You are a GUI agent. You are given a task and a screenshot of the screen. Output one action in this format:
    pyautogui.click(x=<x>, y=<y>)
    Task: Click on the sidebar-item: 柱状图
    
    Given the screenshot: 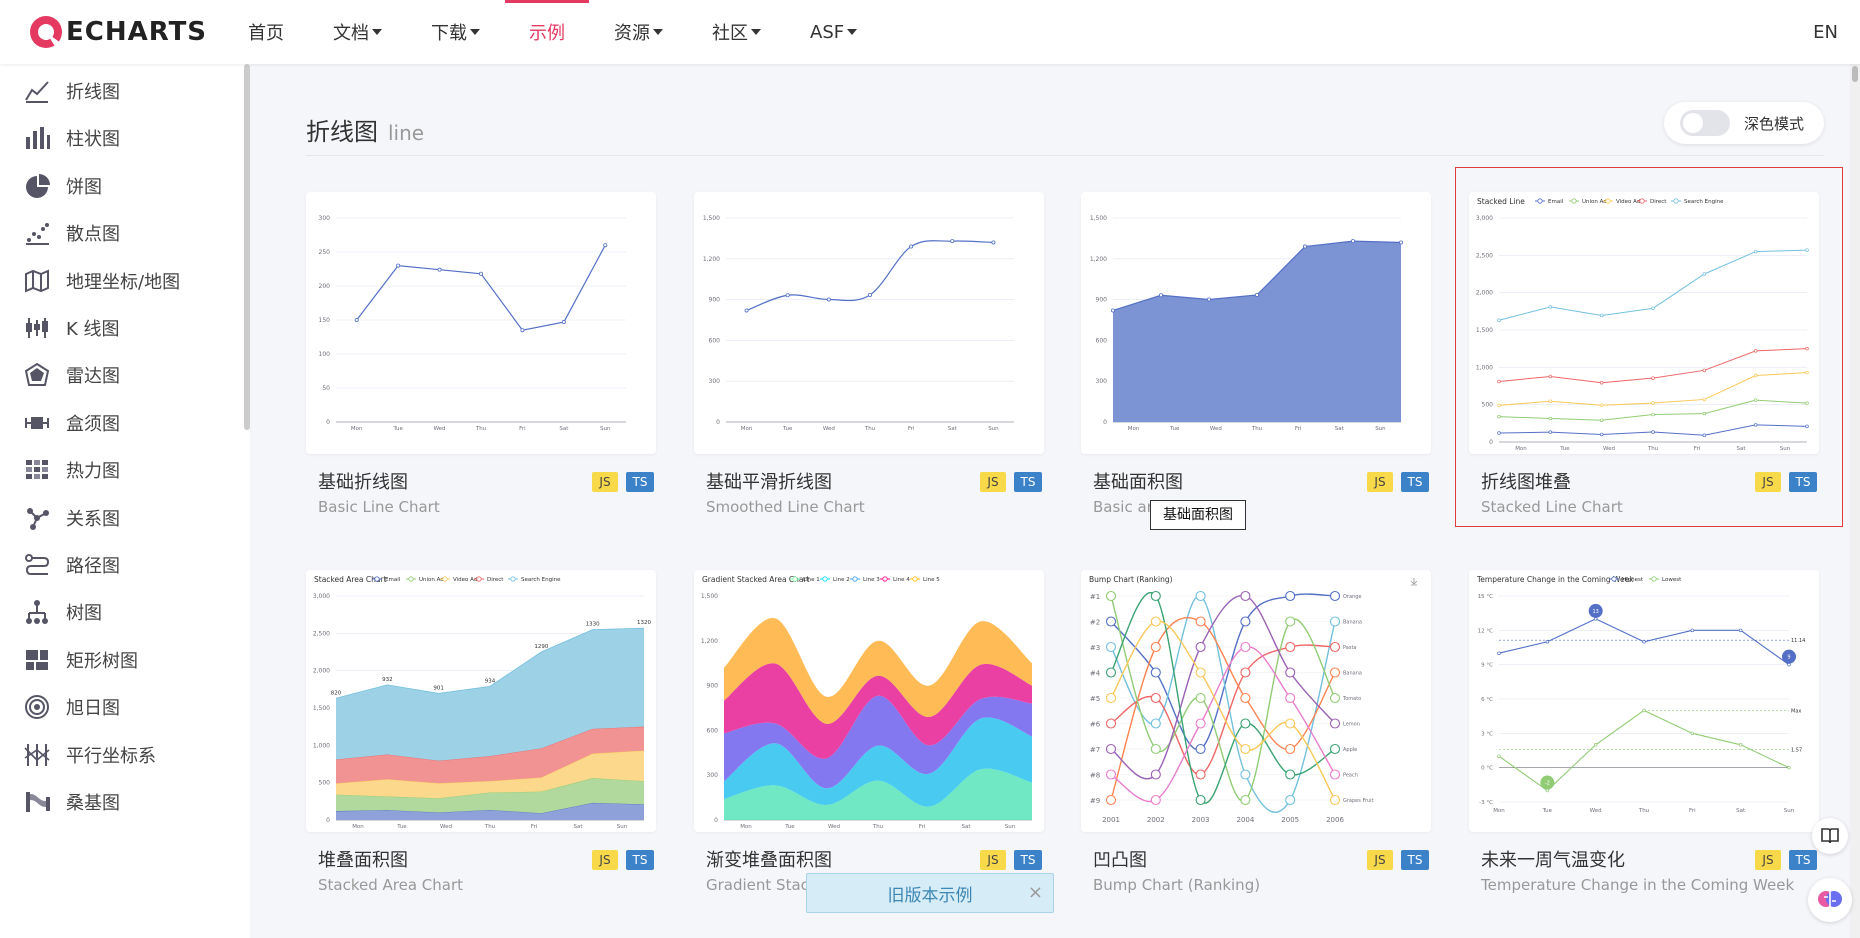 What is the action you would take?
    pyautogui.click(x=71, y=138)
    